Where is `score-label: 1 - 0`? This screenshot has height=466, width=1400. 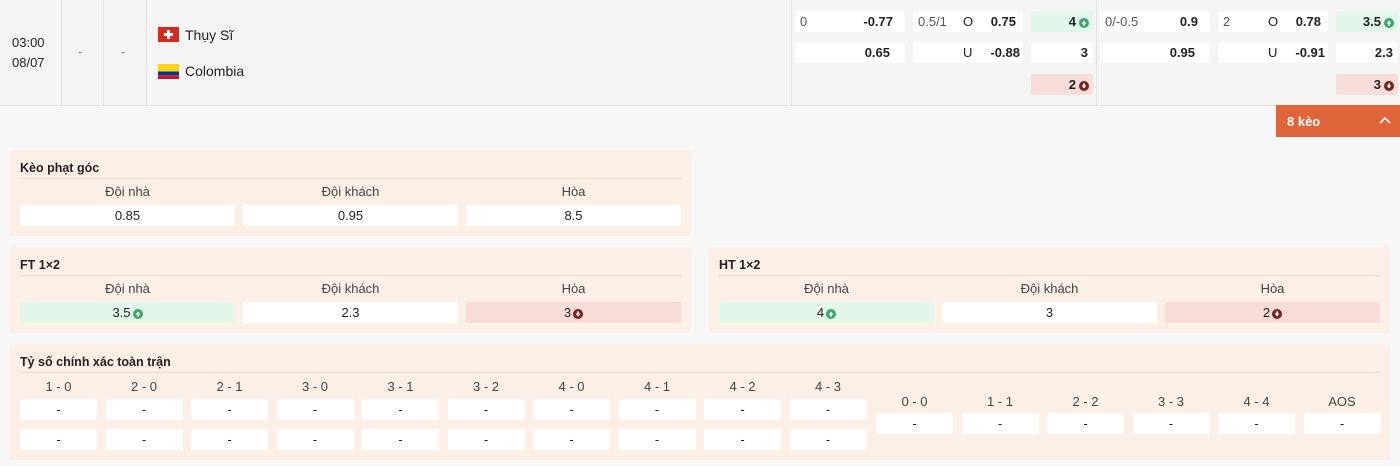
score-label: 1 - 0 is located at coordinates (58, 386).